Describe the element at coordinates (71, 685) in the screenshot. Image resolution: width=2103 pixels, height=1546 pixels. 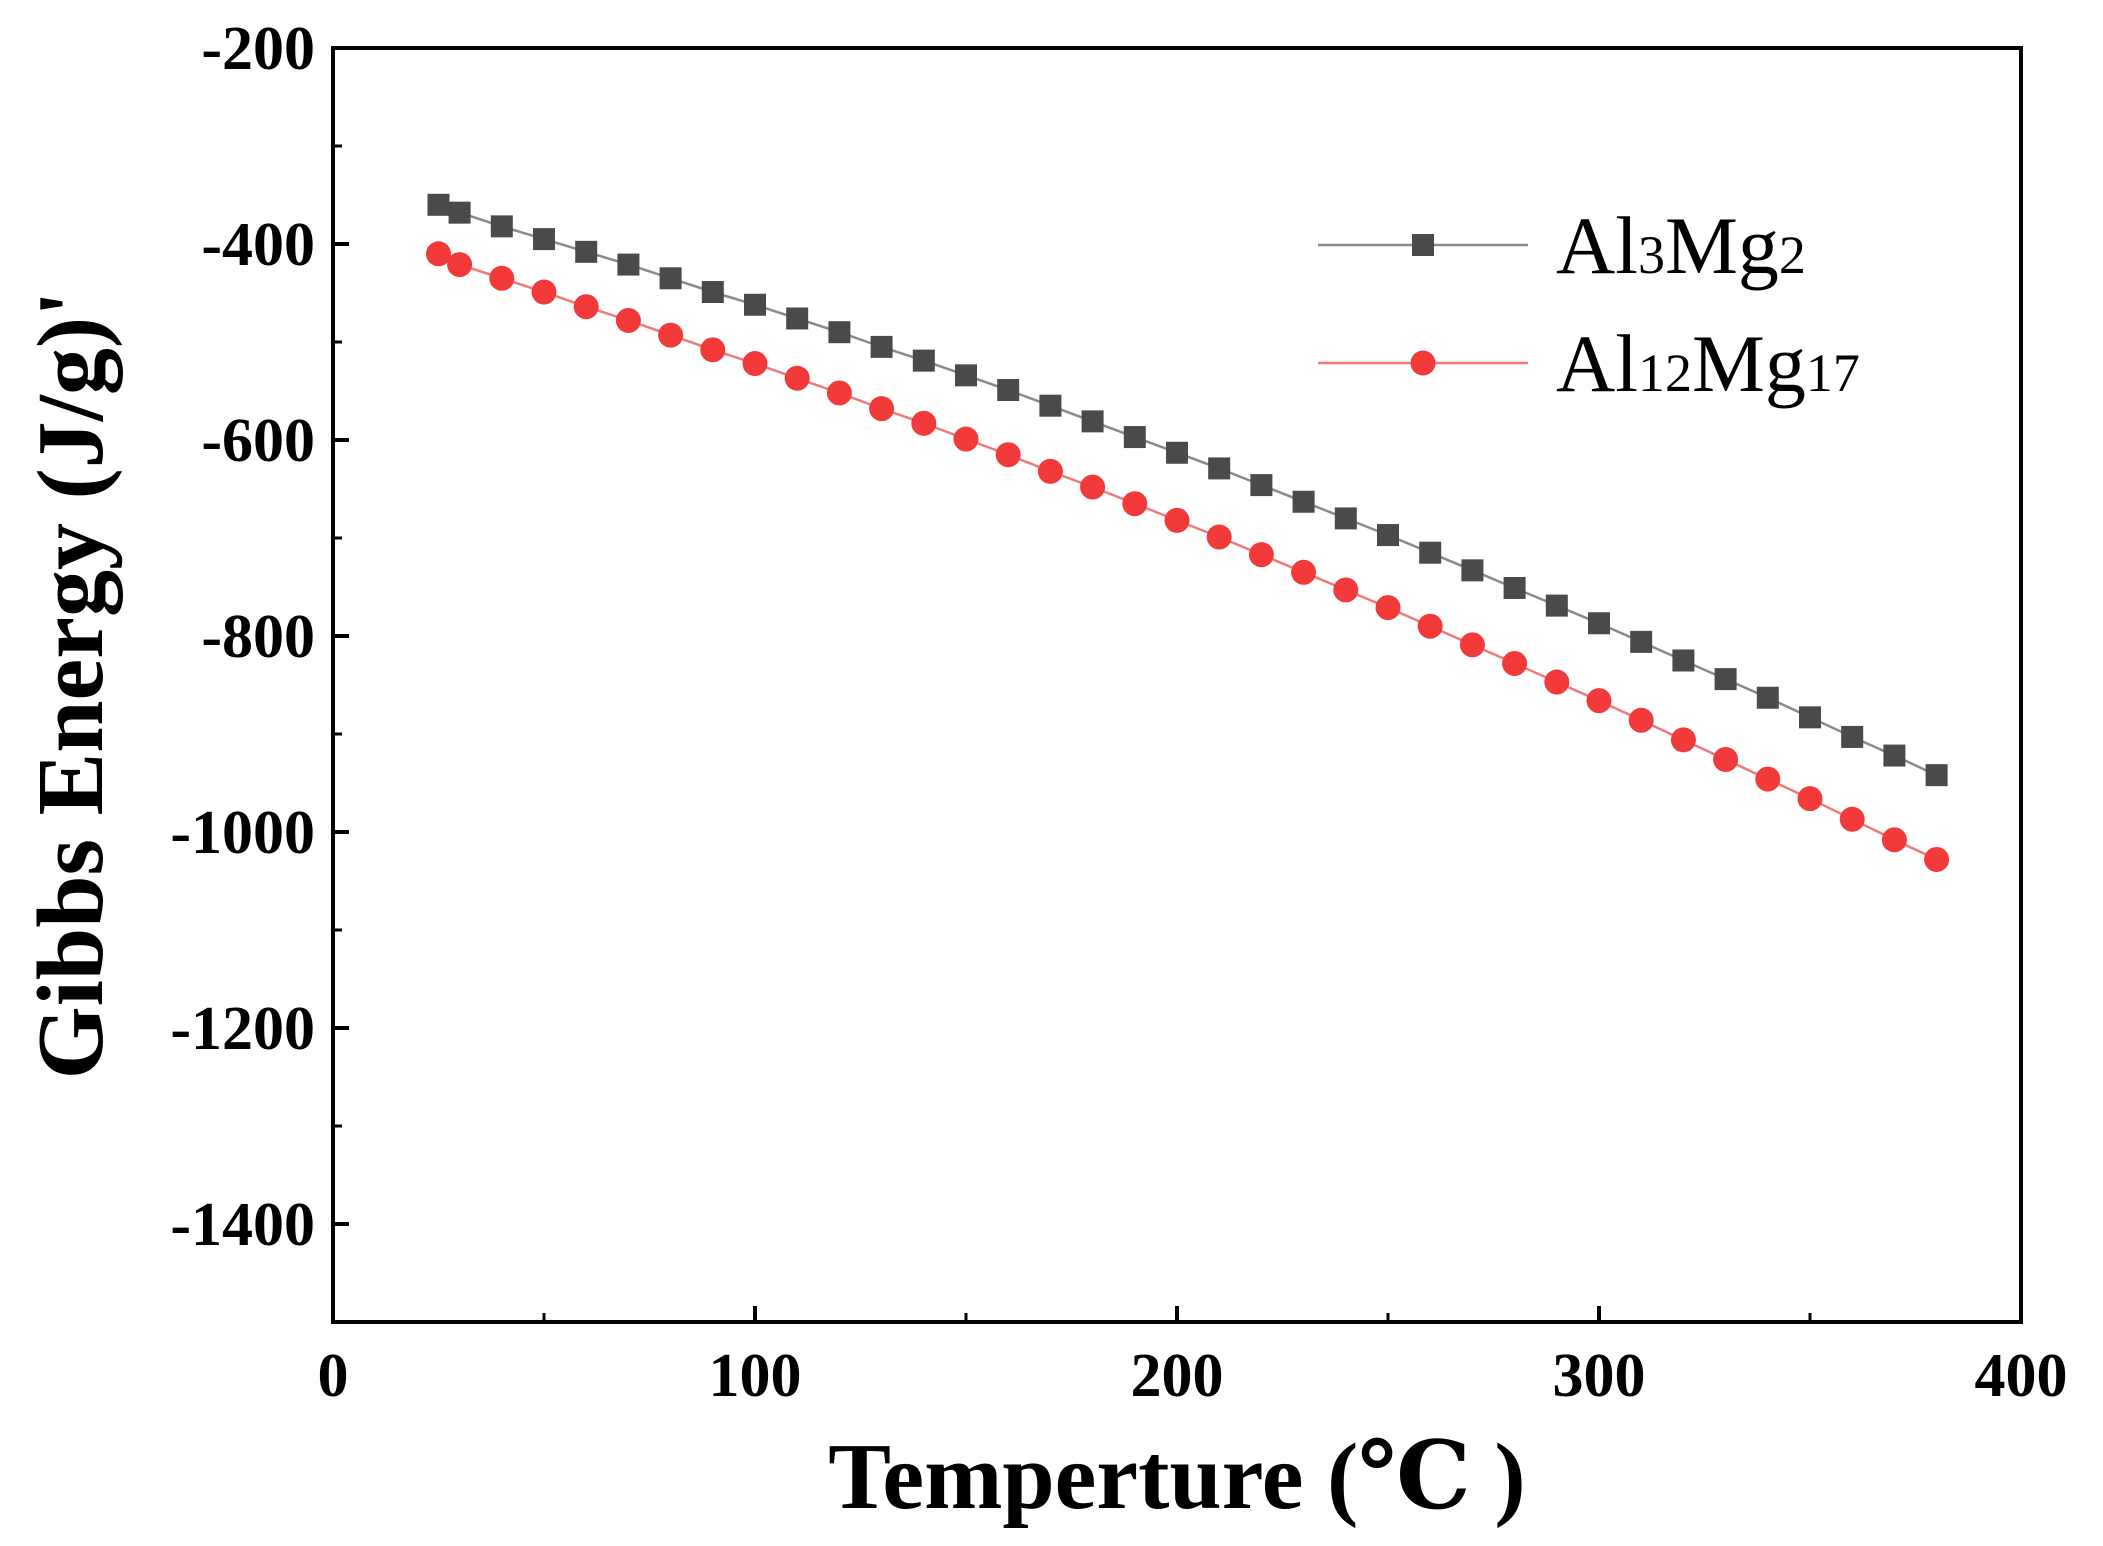
I see `y-axis-title: Gibbs Energy (J/g)'` at that location.